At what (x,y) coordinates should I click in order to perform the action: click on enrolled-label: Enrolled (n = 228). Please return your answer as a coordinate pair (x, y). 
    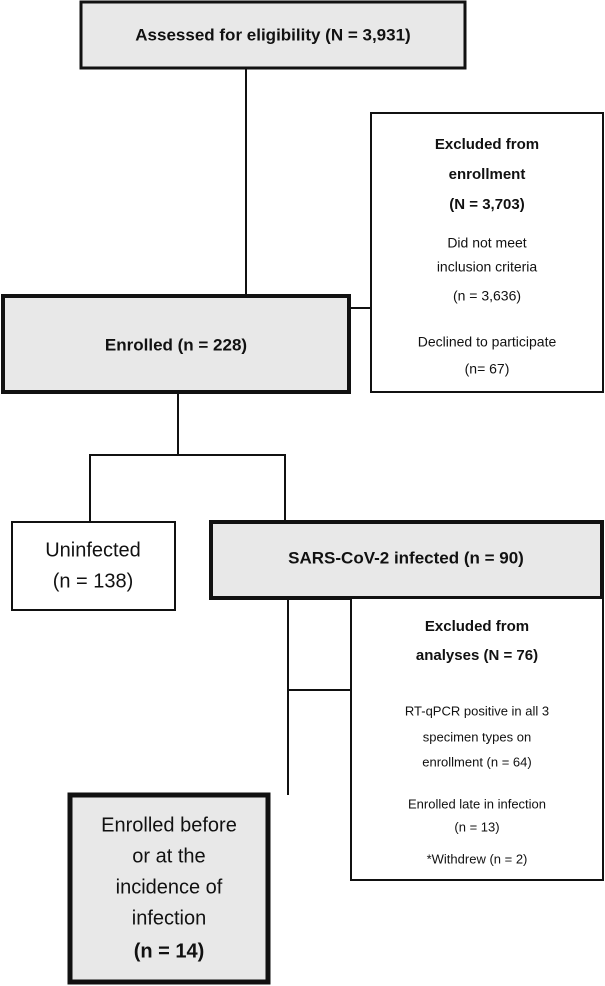
    Looking at the image, I should click on (176, 344).